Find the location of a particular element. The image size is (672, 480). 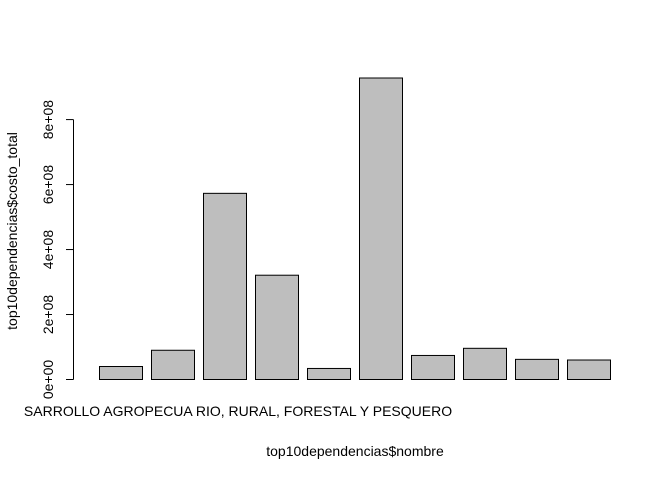

y-tick-label: 2e+08 is located at coordinates (48, 315).